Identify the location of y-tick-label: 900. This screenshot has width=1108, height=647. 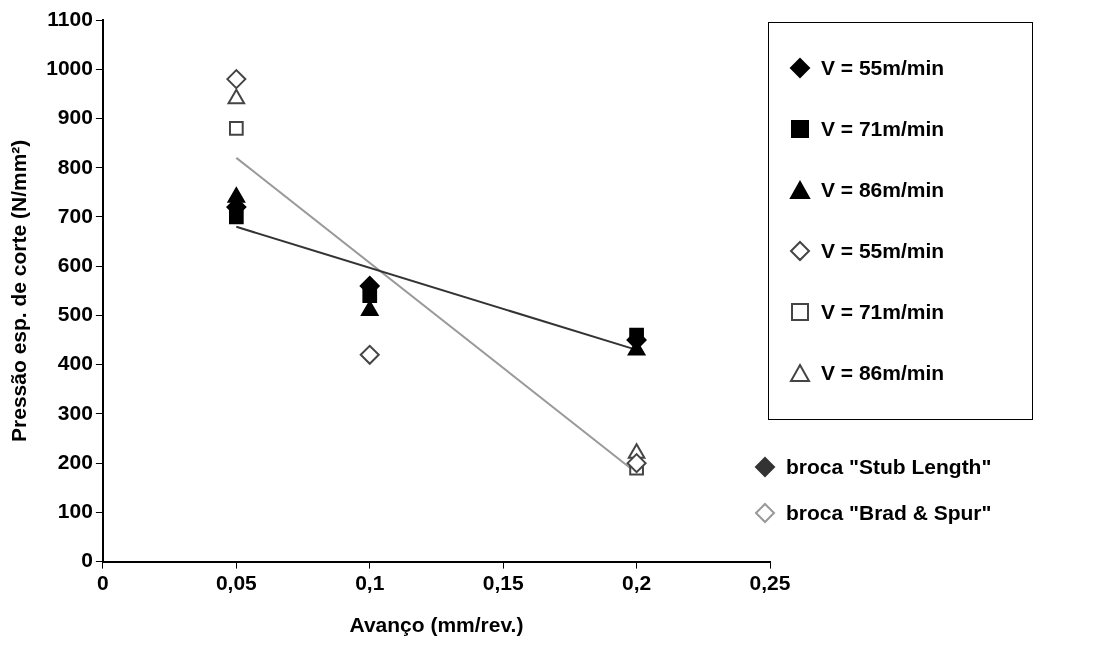
(75, 117).